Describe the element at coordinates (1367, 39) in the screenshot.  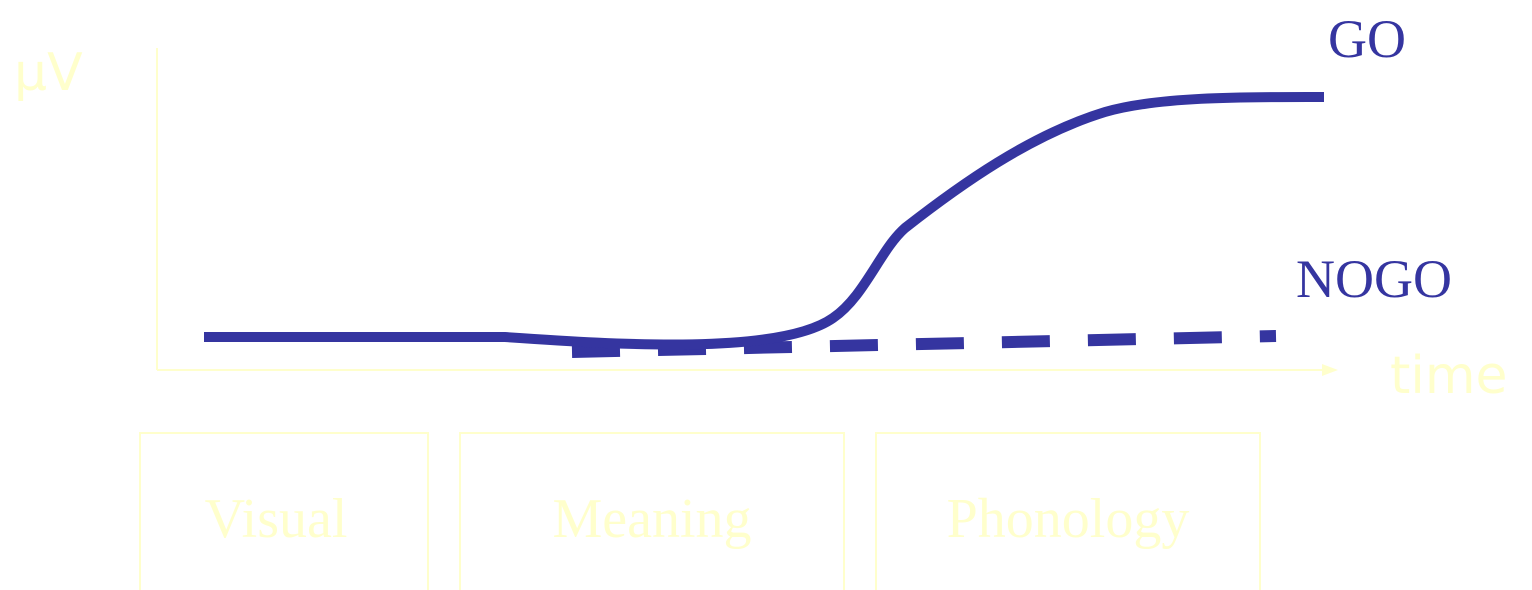
I see `go-label: GO` at that location.